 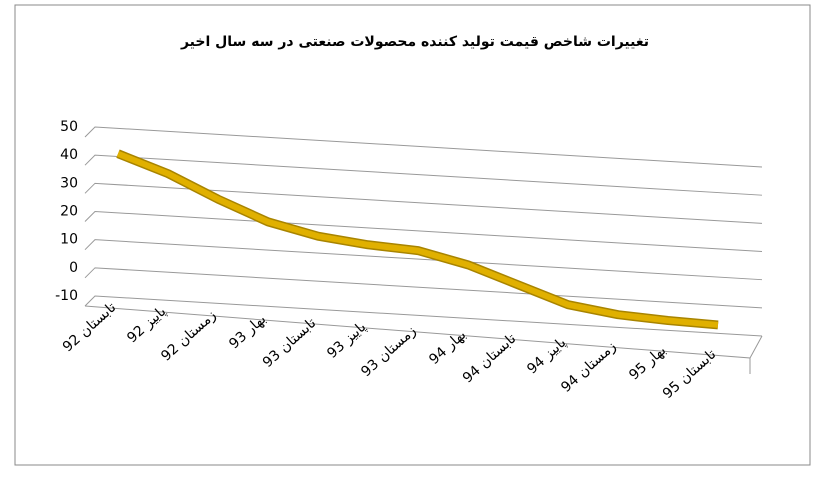 What do you see at coordinates (69, 155) in the screenshot?
I see `y-tick-label: 40` at bounding box center [69, 155].